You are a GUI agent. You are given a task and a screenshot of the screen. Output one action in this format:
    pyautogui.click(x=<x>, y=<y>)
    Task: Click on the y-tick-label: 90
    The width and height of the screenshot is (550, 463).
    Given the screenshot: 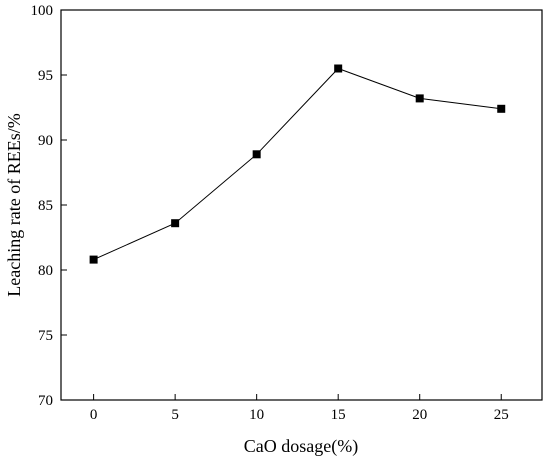 What is the action you would take?
    pyautogui.click(x=45, y=141)
    